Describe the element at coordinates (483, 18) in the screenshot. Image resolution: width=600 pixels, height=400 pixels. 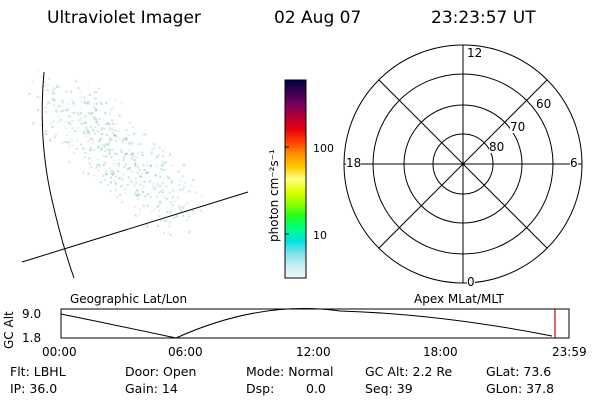
I see `time-label: 23:23:57 UT` at that location.